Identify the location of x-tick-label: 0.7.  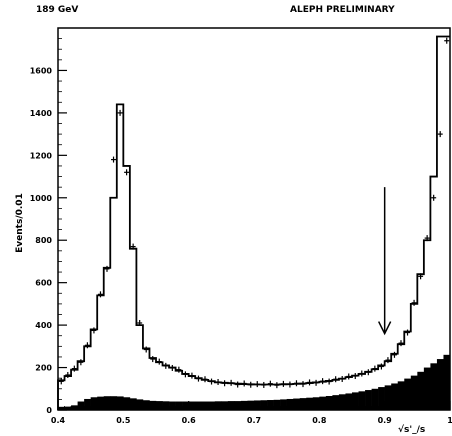
(254, 420).